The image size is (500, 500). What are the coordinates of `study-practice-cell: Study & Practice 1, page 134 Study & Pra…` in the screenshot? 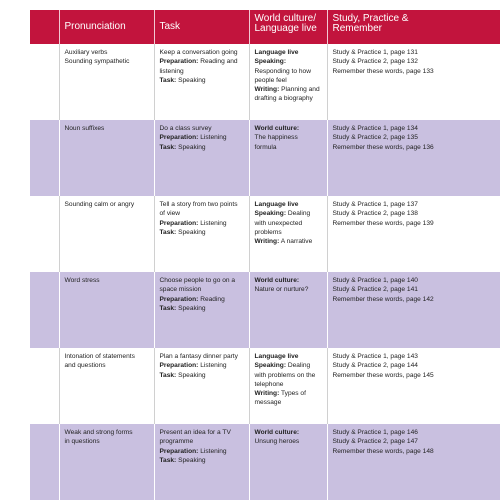 It's located at (413, 158).